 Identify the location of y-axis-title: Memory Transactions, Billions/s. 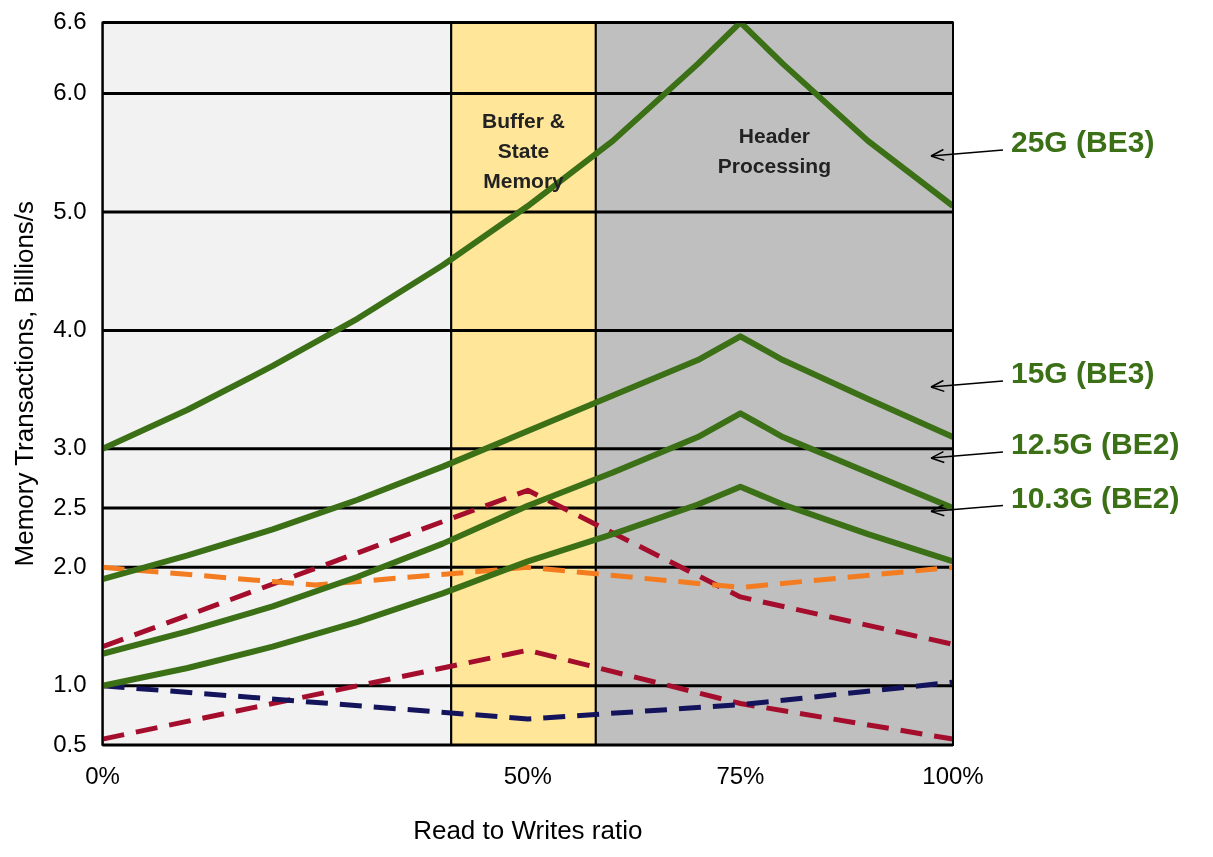
(23, 383).